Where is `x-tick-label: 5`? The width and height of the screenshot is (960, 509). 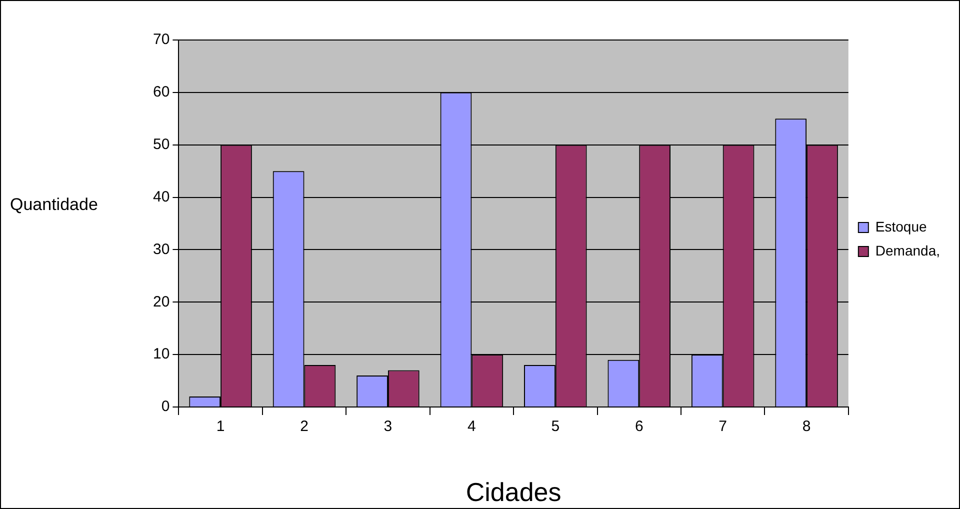 x-tick-label: 5 is located at coordinates (555, 427).